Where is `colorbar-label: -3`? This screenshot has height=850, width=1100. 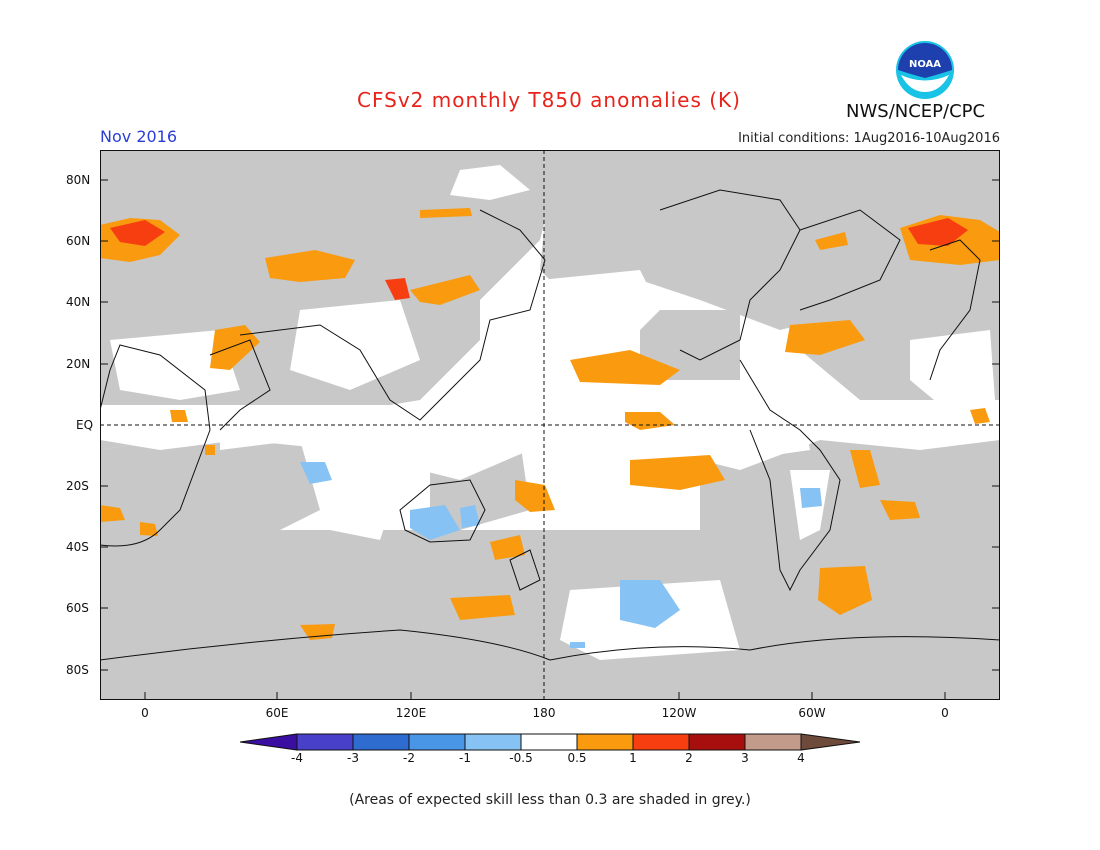 colorbar-label: -3 is located at coordinates (353, 758).